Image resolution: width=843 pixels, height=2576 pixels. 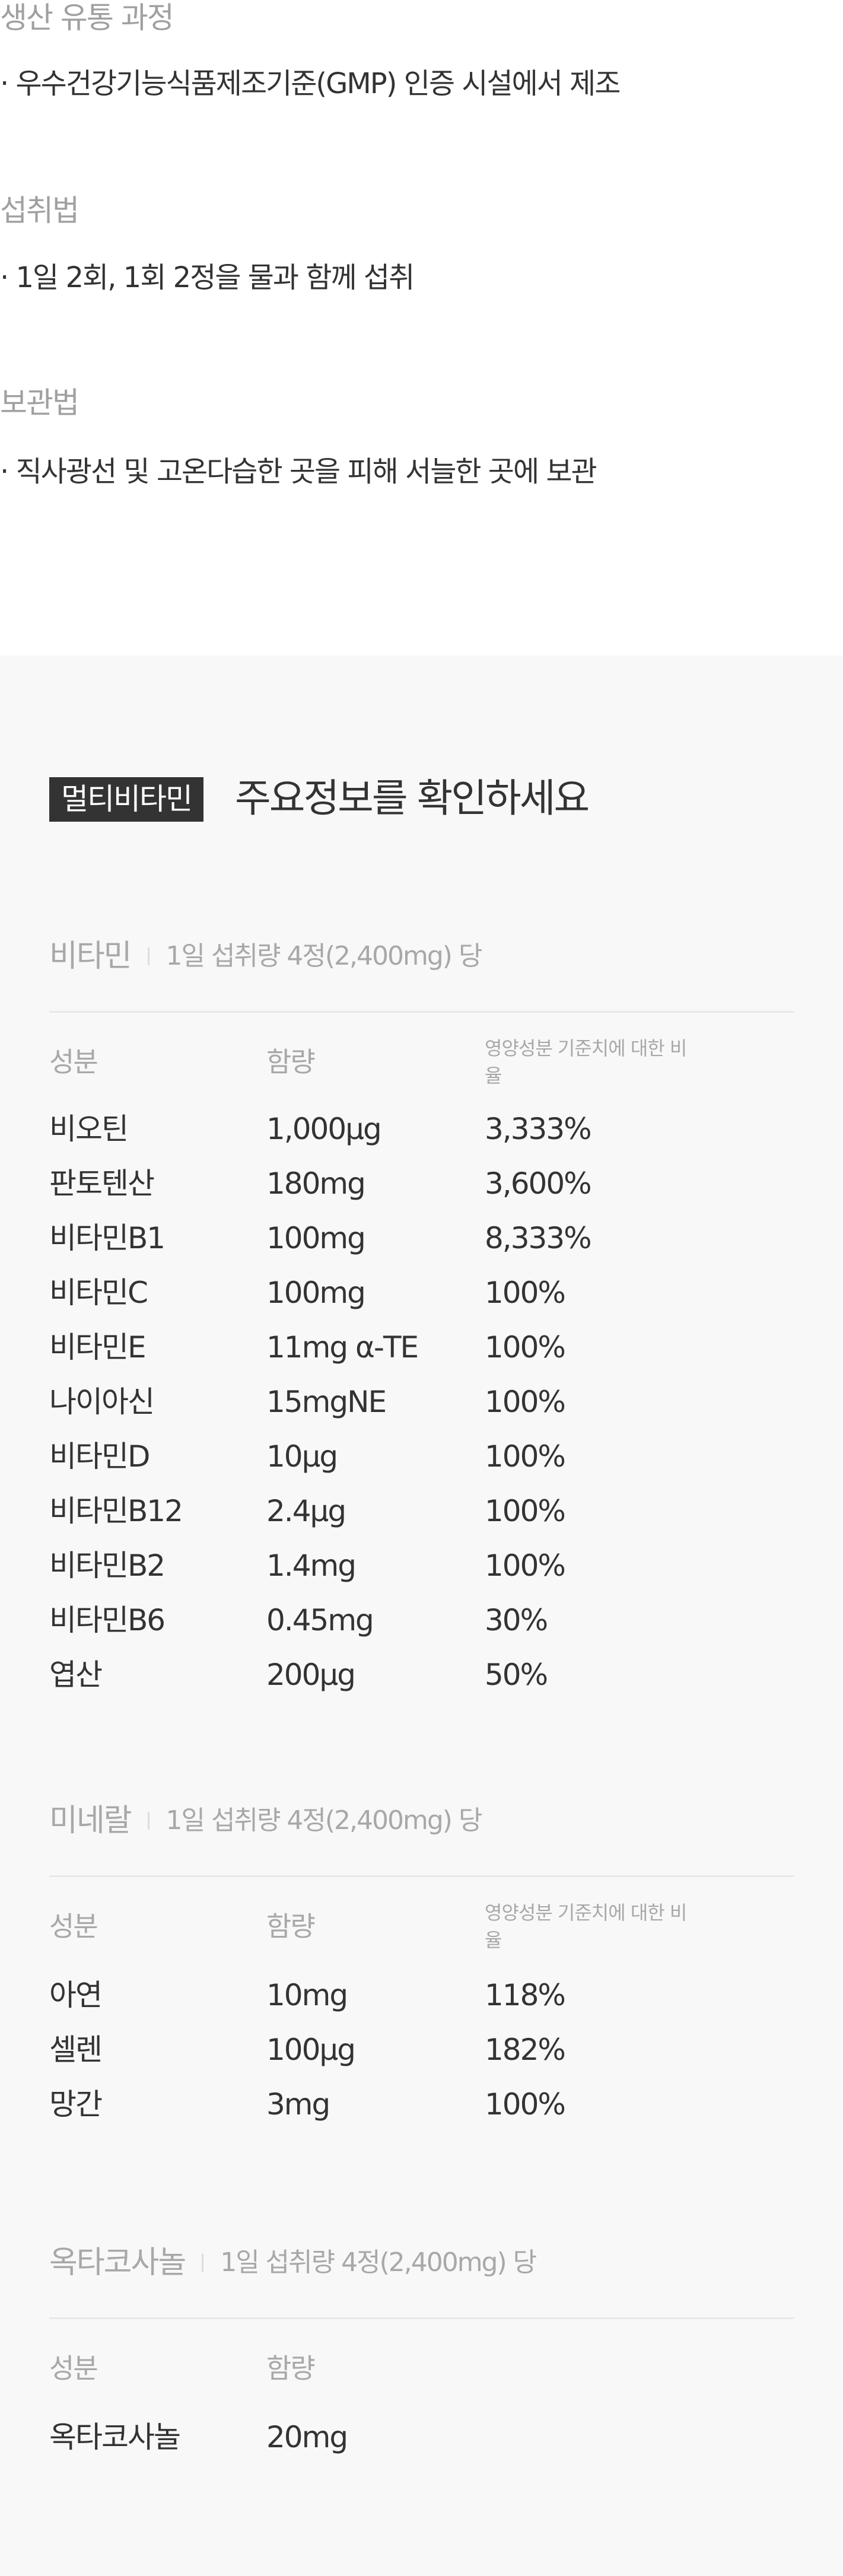 What do you see at coordinates (538, 1129) in the screenshot?
I see `daily-value-ratio: 3,333%` at bounding box center [538, 1129].